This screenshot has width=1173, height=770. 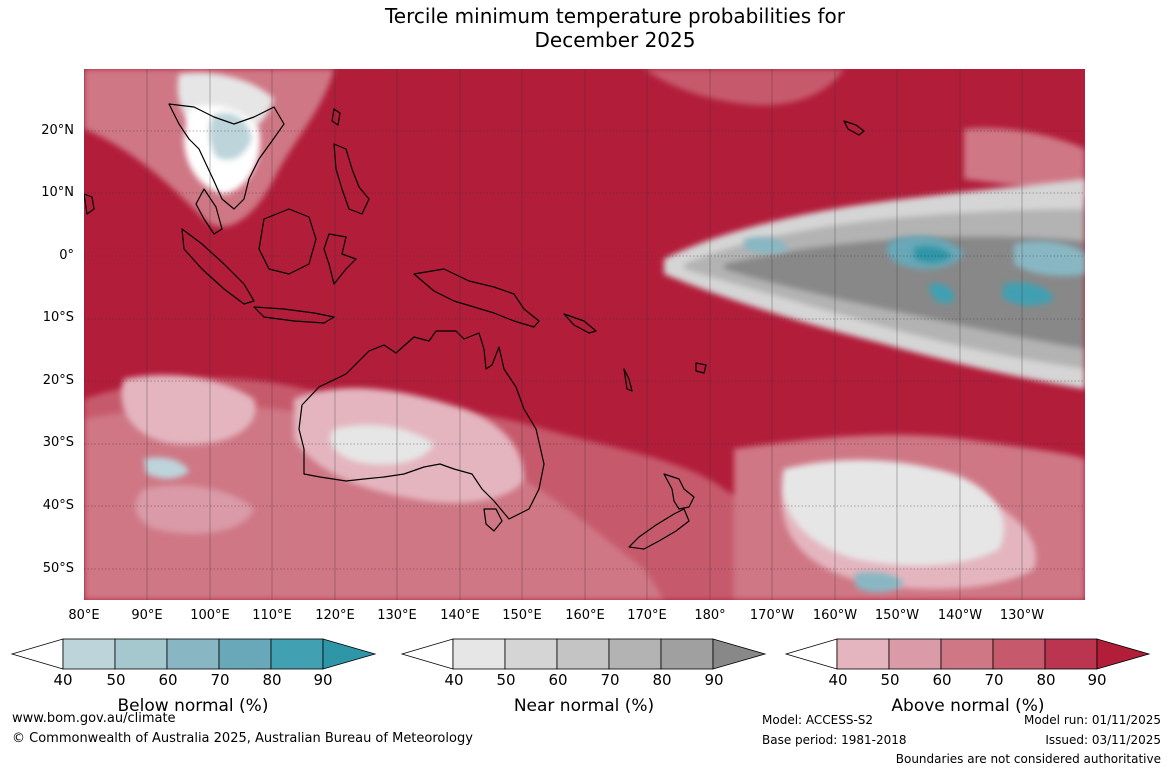 What do you see at coordinates (835, 615) in the screenshot?
I see `lon-label-160w: 160°W` at bounding box center [835, 615].